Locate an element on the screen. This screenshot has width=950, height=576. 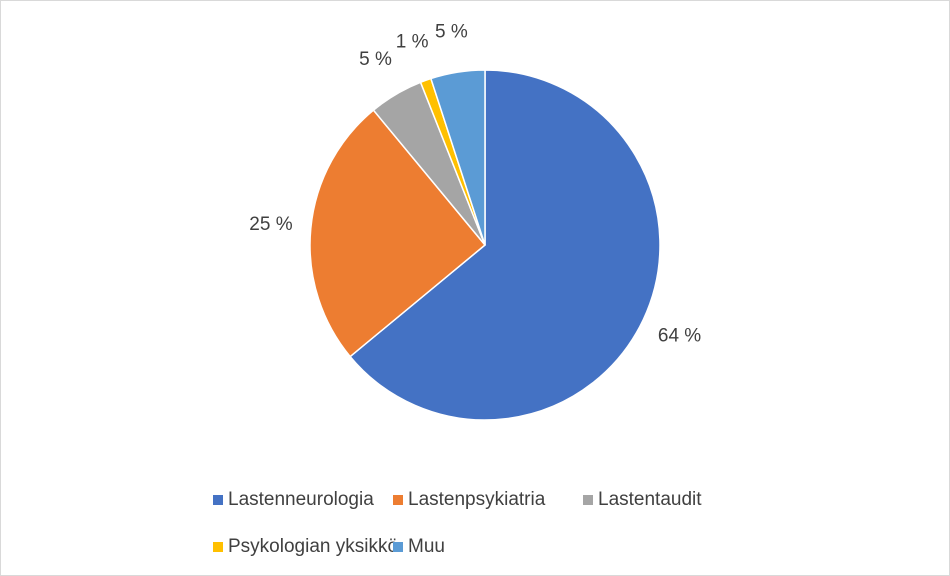
legend-label: Psykologian yksikkö is located at coordinates (313, 546).